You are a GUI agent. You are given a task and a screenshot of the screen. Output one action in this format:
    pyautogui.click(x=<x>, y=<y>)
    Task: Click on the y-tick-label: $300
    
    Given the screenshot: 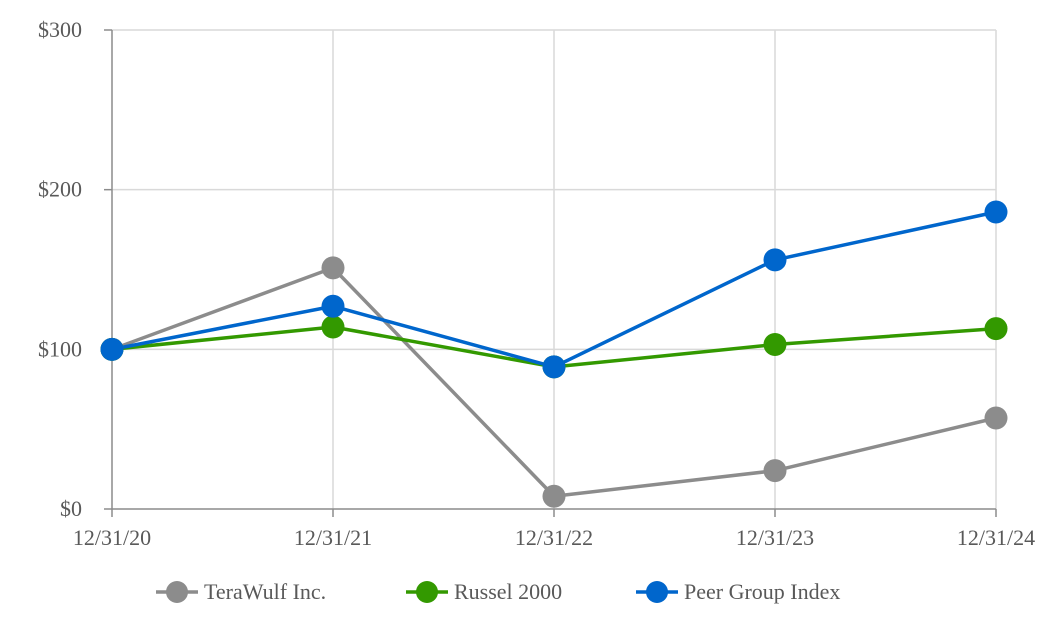 What is the action you would take?
    pyautogui.click(x=60, y=29)
    